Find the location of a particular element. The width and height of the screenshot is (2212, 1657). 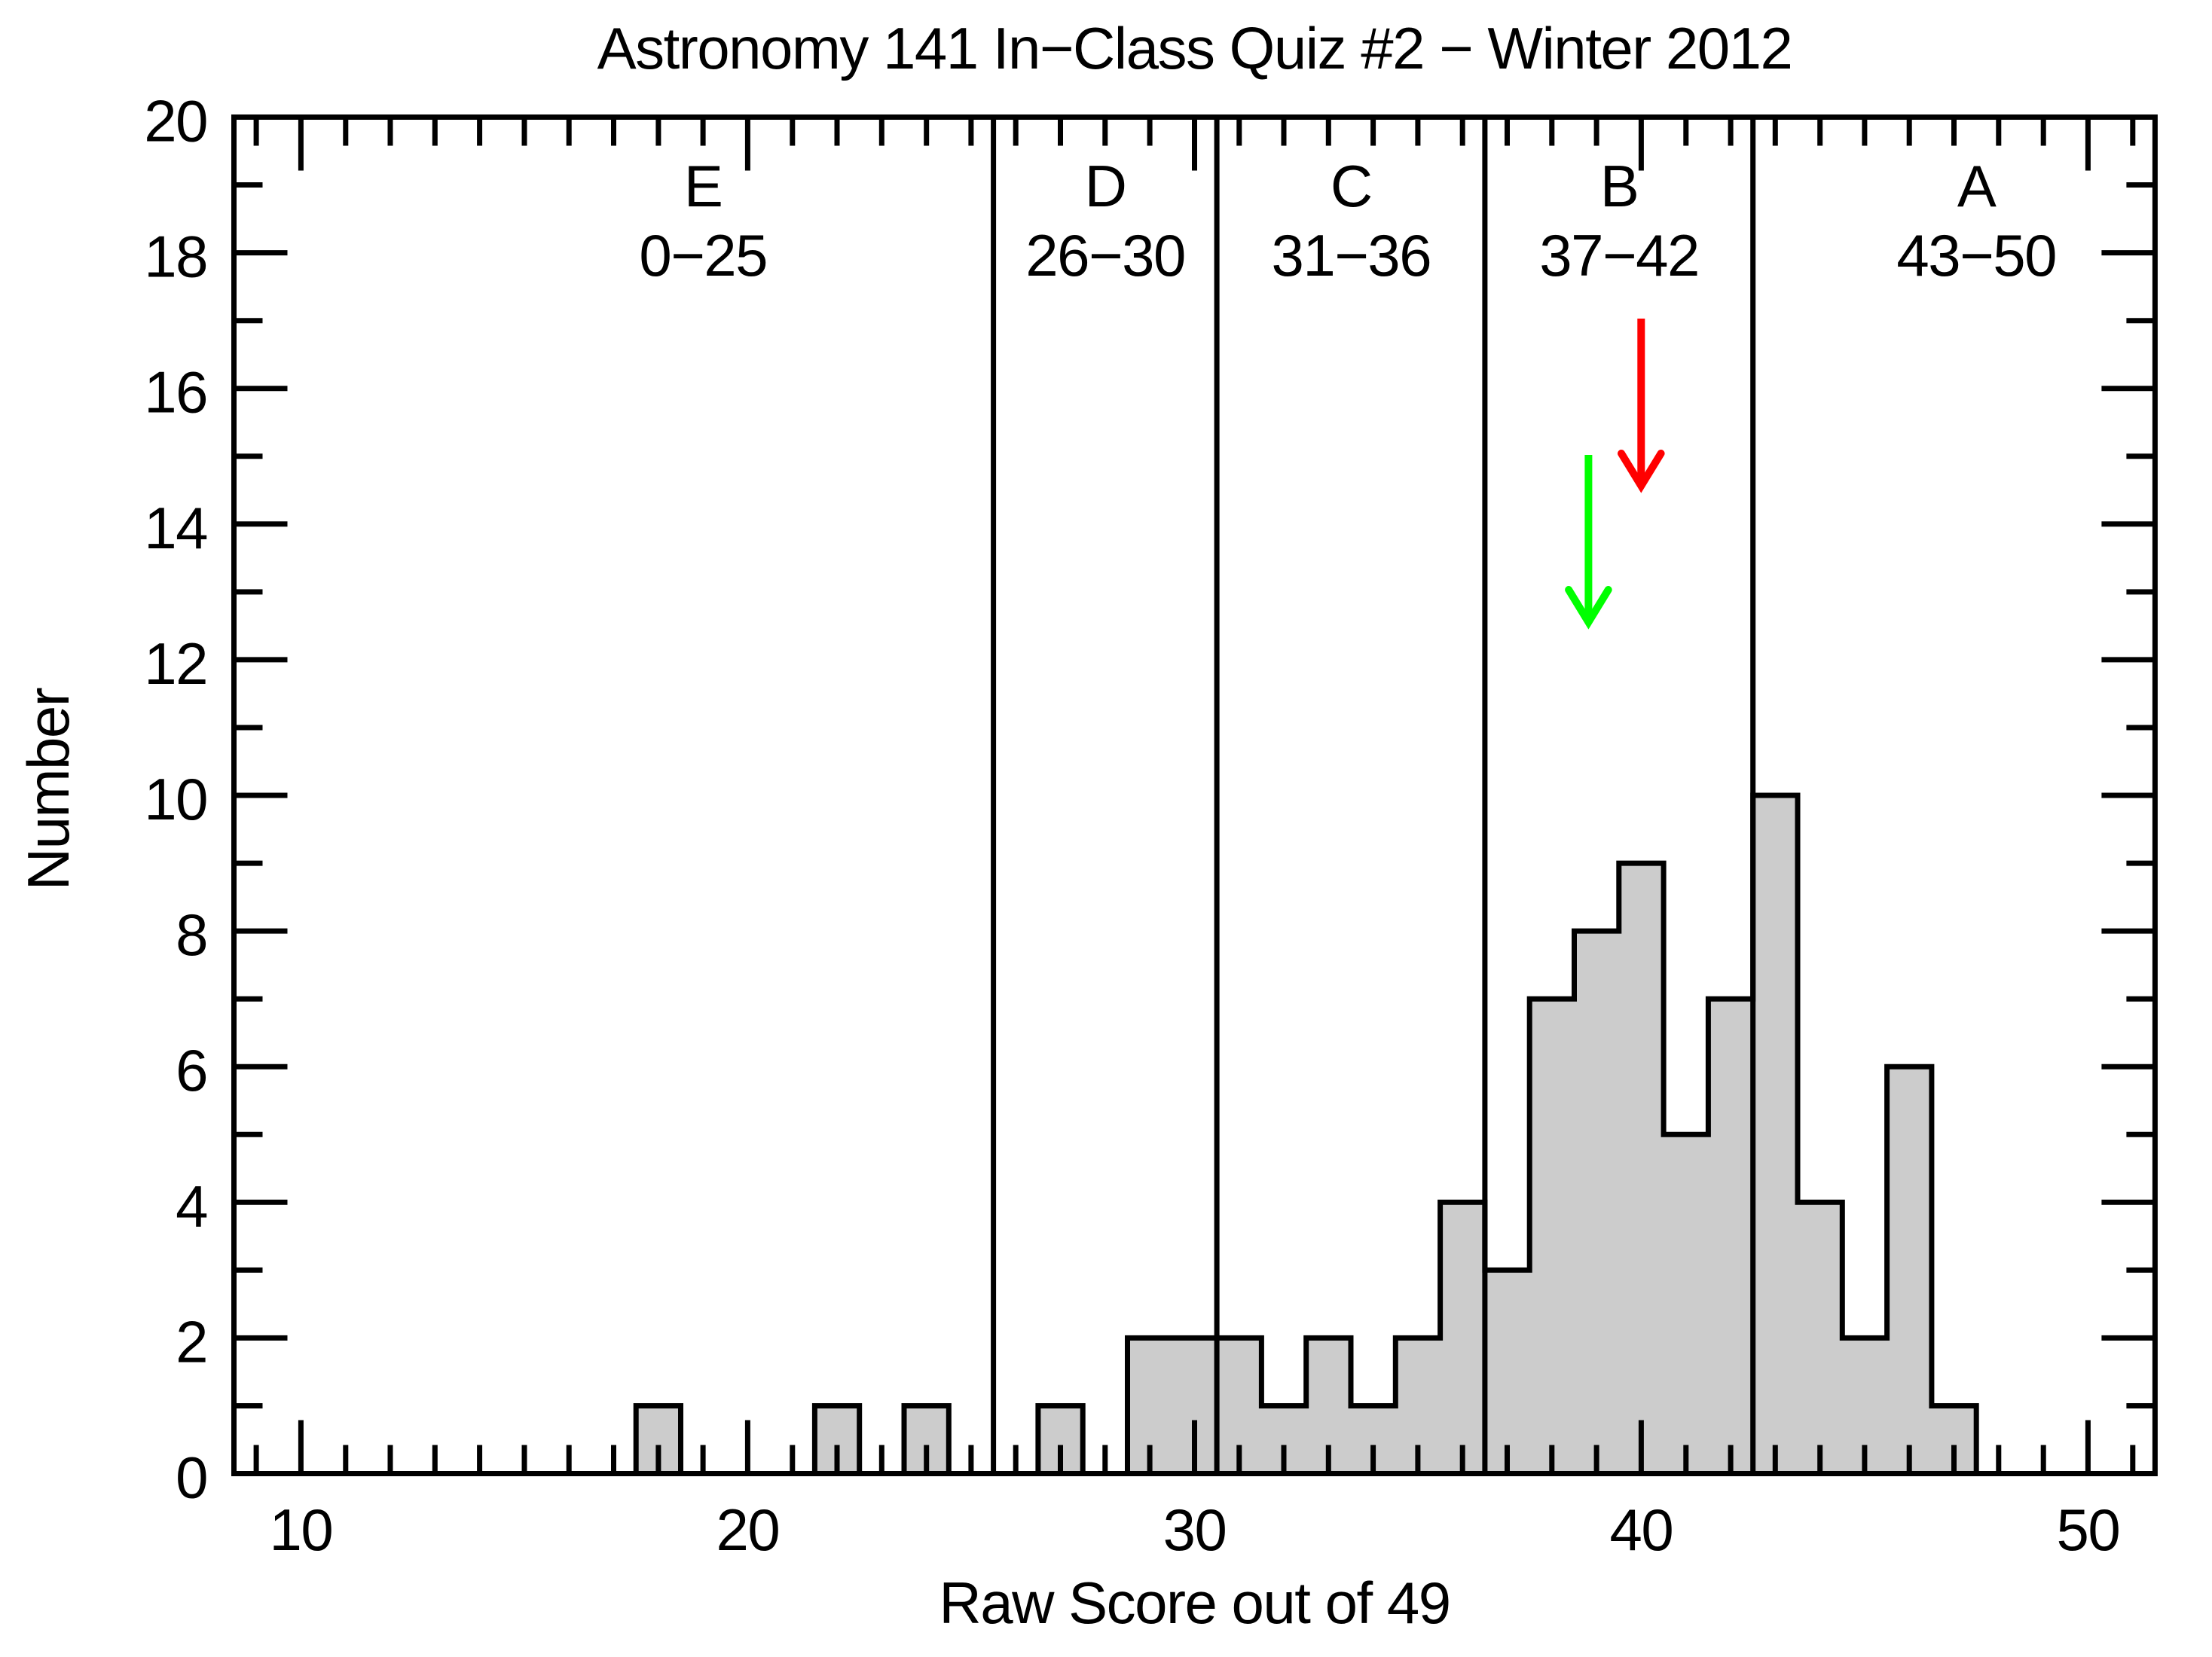

svg-text: 0−25 is located at coordinates (703, 255).